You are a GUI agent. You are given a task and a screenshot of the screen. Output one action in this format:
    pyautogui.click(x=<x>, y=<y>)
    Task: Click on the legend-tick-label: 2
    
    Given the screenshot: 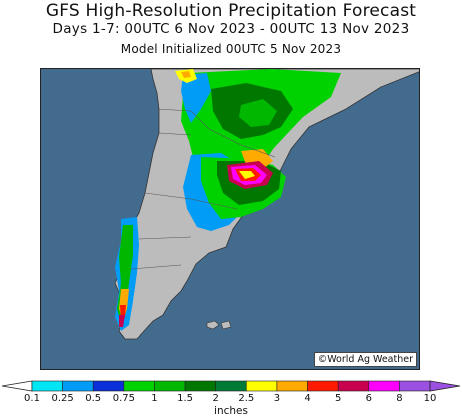 What is the action you would take?
    pyautogui.click(x=215, y=398)
    